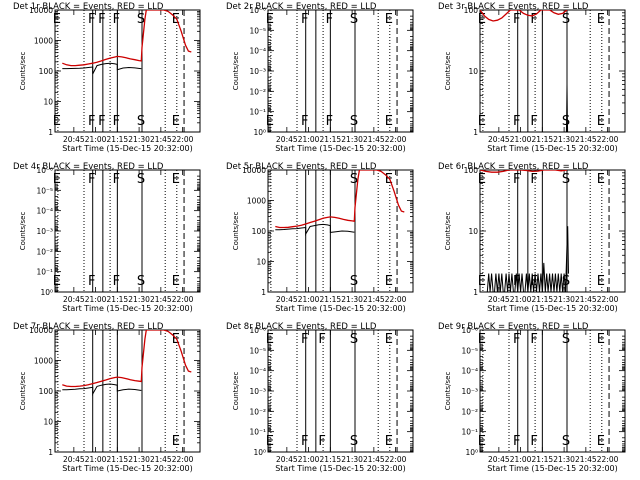 The image size is (640, 480). Describe the element at coordinates (301, 7) in the screenshot. I see `panel-title: Det 2r BLACK = Events, RED = LLD` at that location.